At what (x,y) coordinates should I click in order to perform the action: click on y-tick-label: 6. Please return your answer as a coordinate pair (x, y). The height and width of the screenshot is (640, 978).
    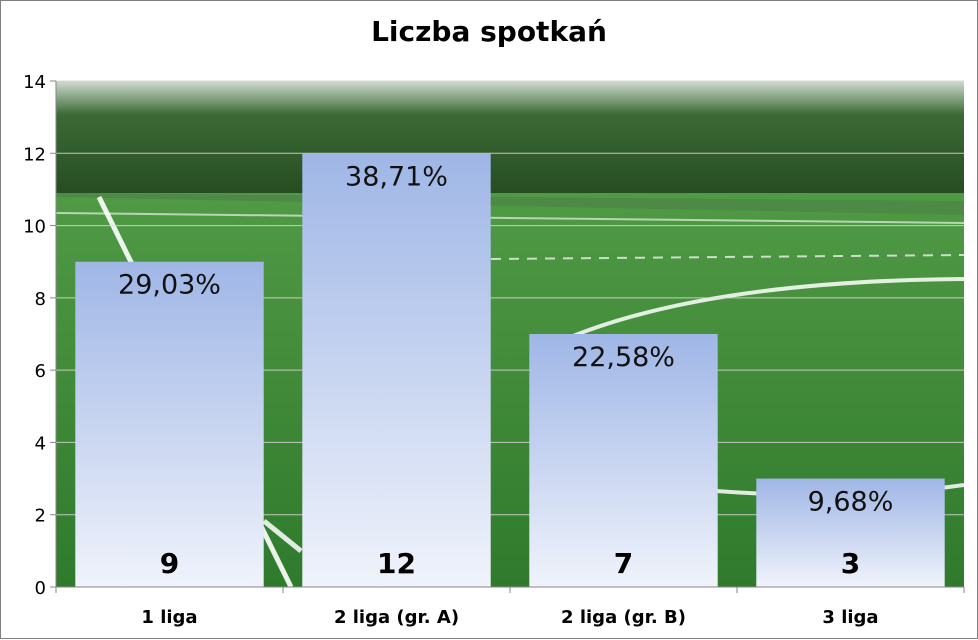
    Looking at the image, I should click on (40, 371).